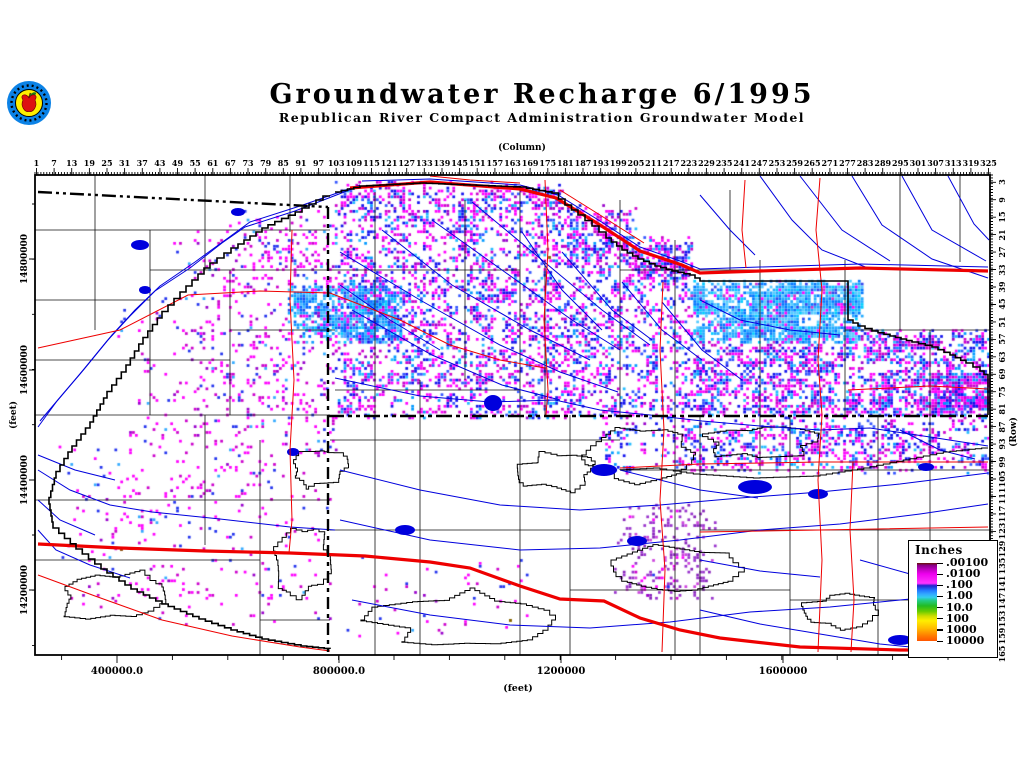  Describe the element at coordinates (371, 163) in the screenshot. I see `column-tick-label: 115` at that location.